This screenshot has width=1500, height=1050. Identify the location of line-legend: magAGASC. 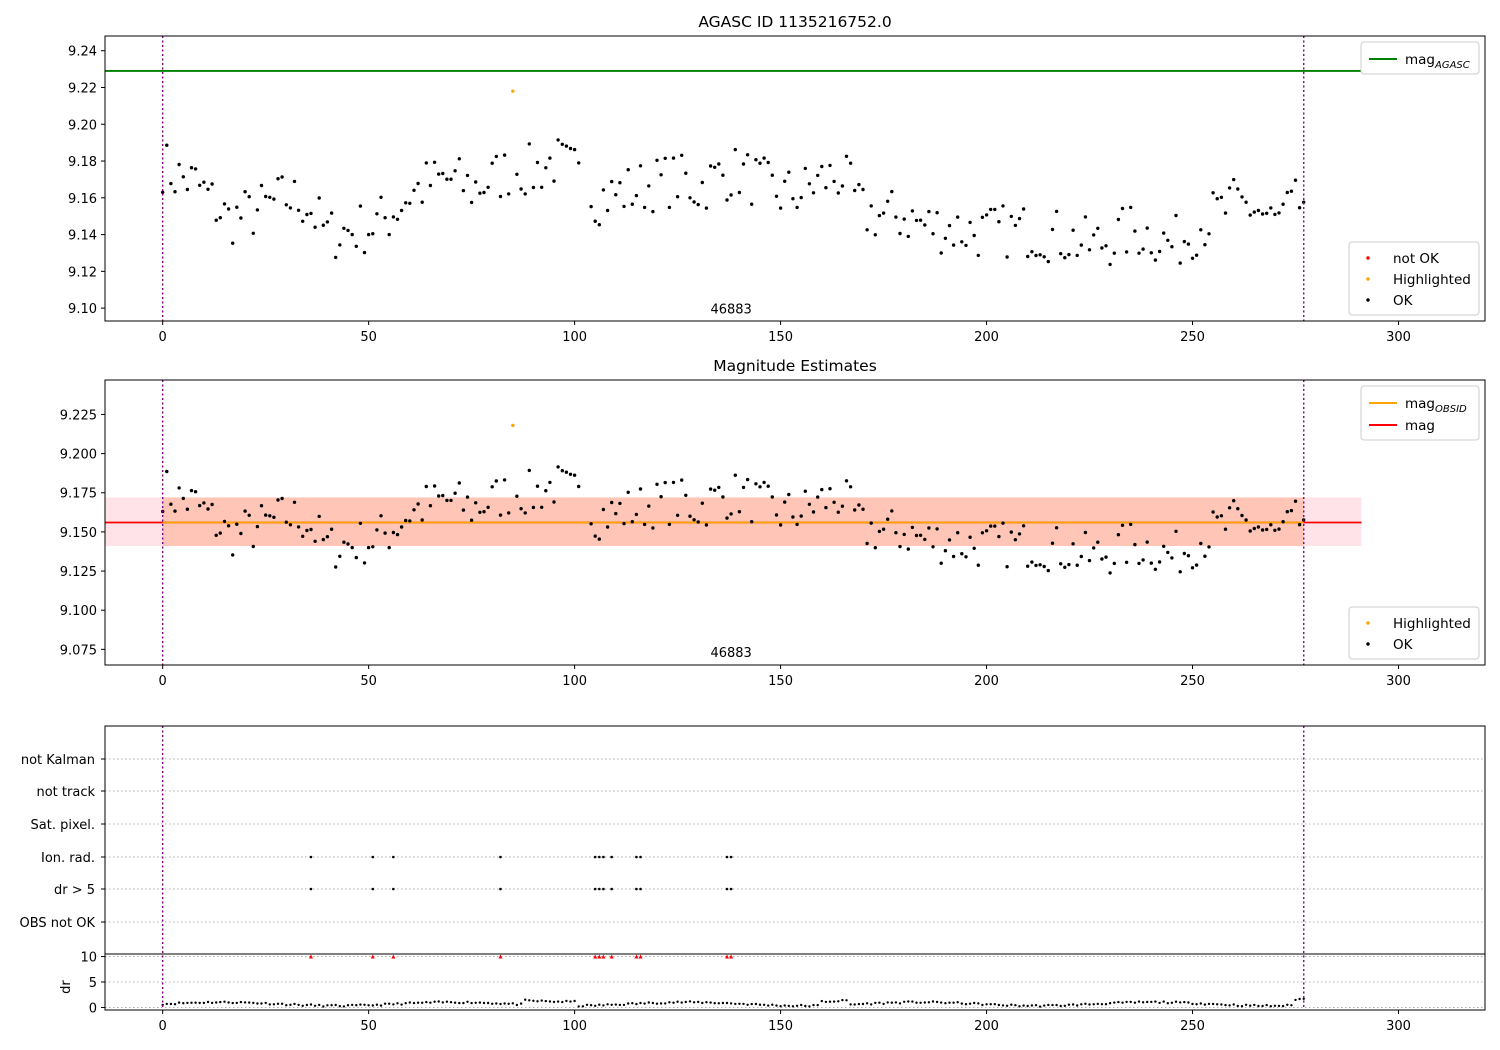
(1420, 58).